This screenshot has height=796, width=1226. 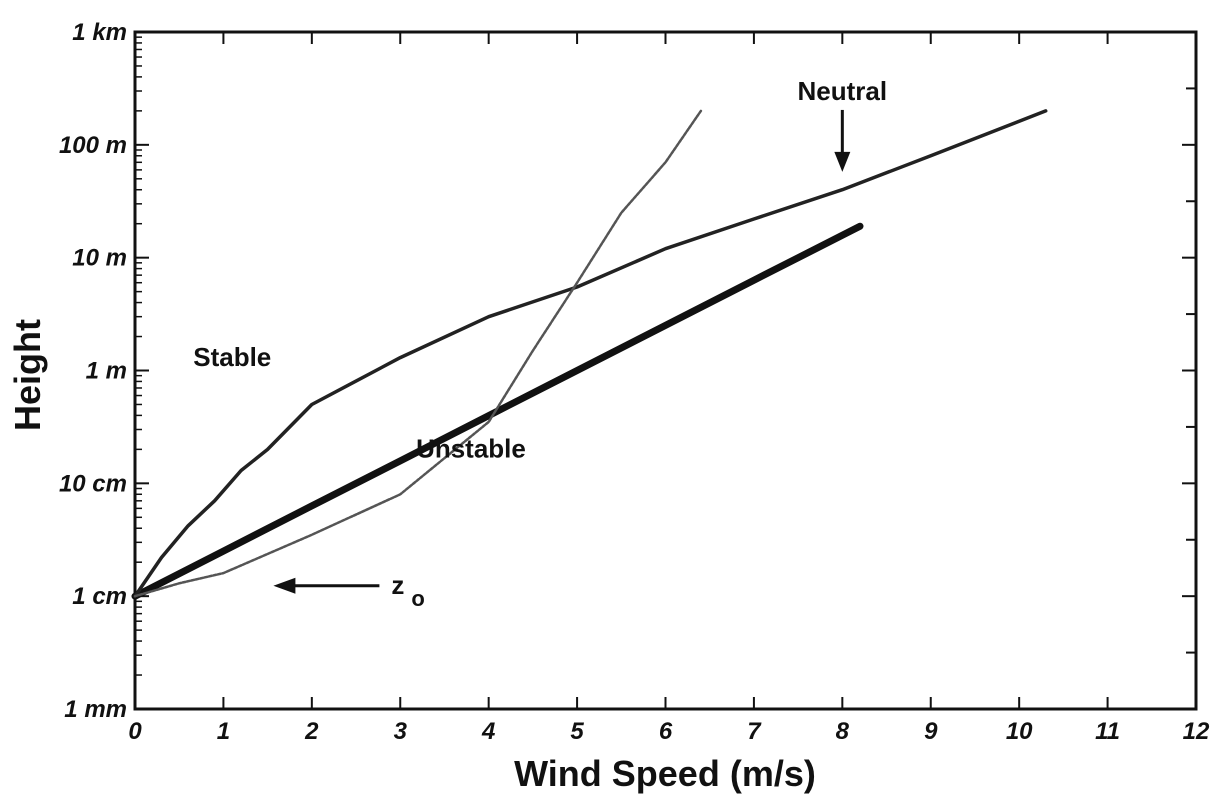 I want to click on y-tick-label: 100 m, so click(x=93, y=145).